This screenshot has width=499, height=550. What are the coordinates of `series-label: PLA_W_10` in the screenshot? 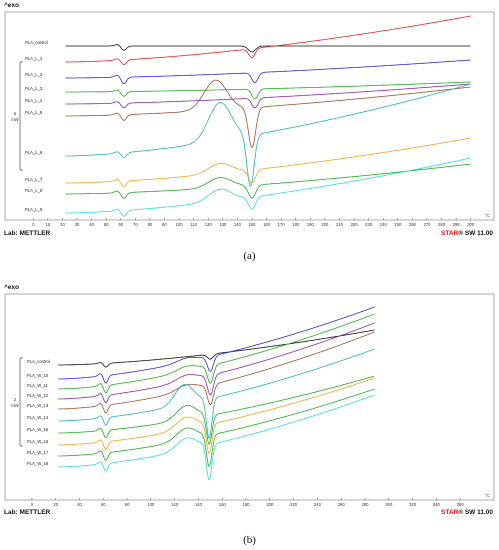 It's located at (38, 375).